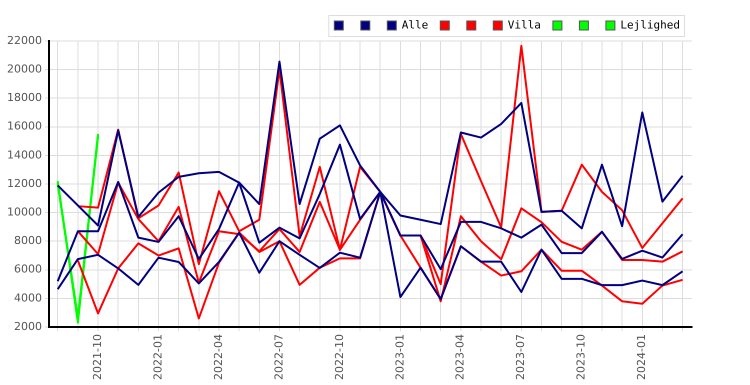  What do you see at coordinates (28, 297) in the screenshot?
I see `y-tick-label: 4000` at bounding box center [28, 297].